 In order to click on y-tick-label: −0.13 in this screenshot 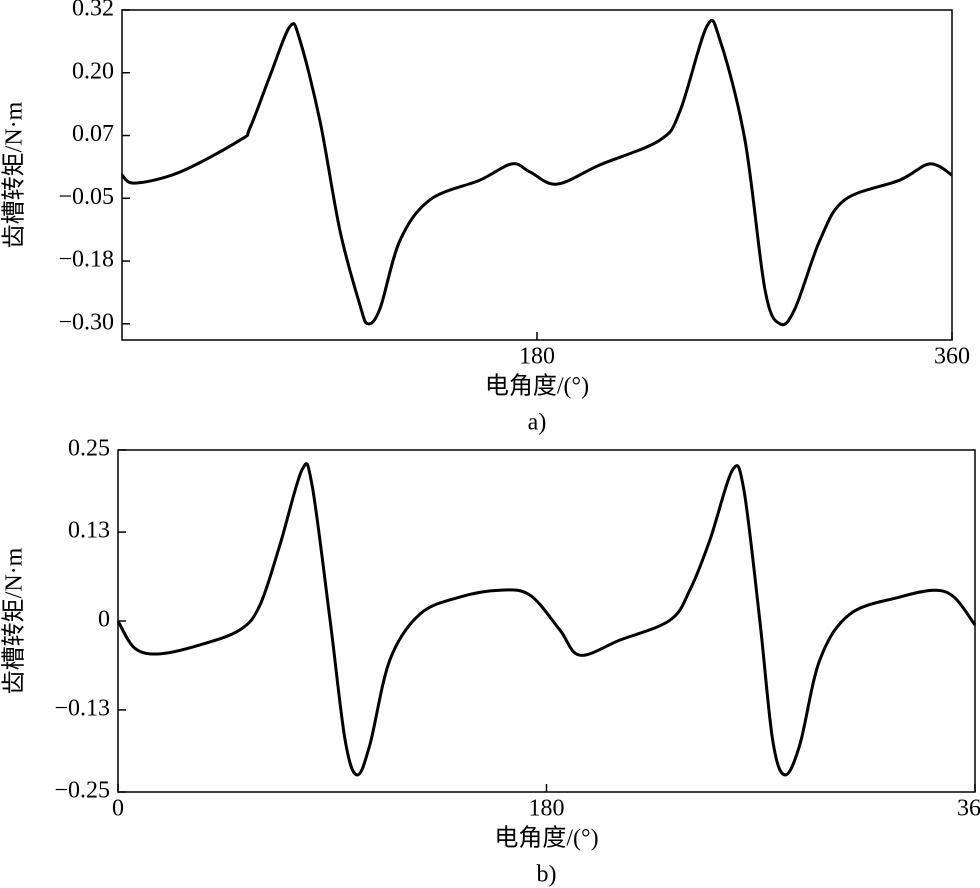, I will do `click(82, 708)`.